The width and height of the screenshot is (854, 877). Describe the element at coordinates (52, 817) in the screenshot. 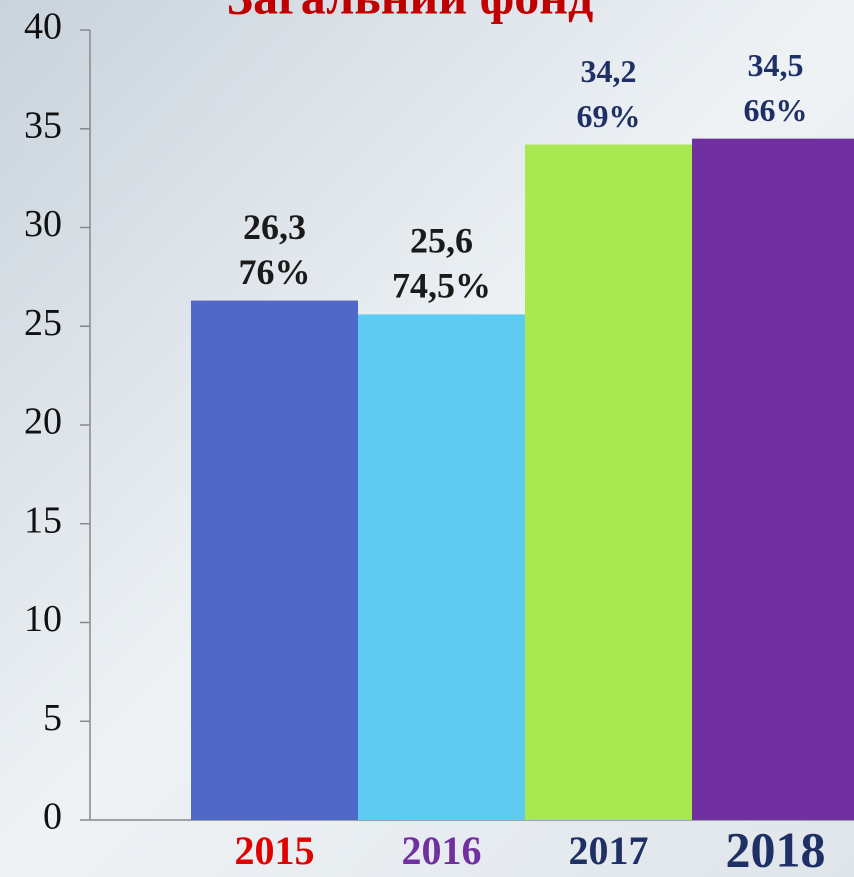

I see `y-tick-label: 0` at that location.